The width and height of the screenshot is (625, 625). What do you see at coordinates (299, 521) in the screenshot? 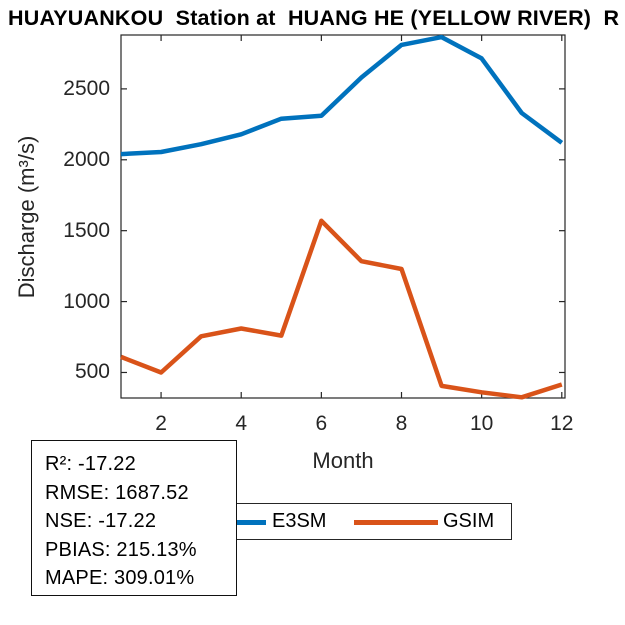
I see `legend-label-e3sm: E3SM` at bounding box center [299, 521].